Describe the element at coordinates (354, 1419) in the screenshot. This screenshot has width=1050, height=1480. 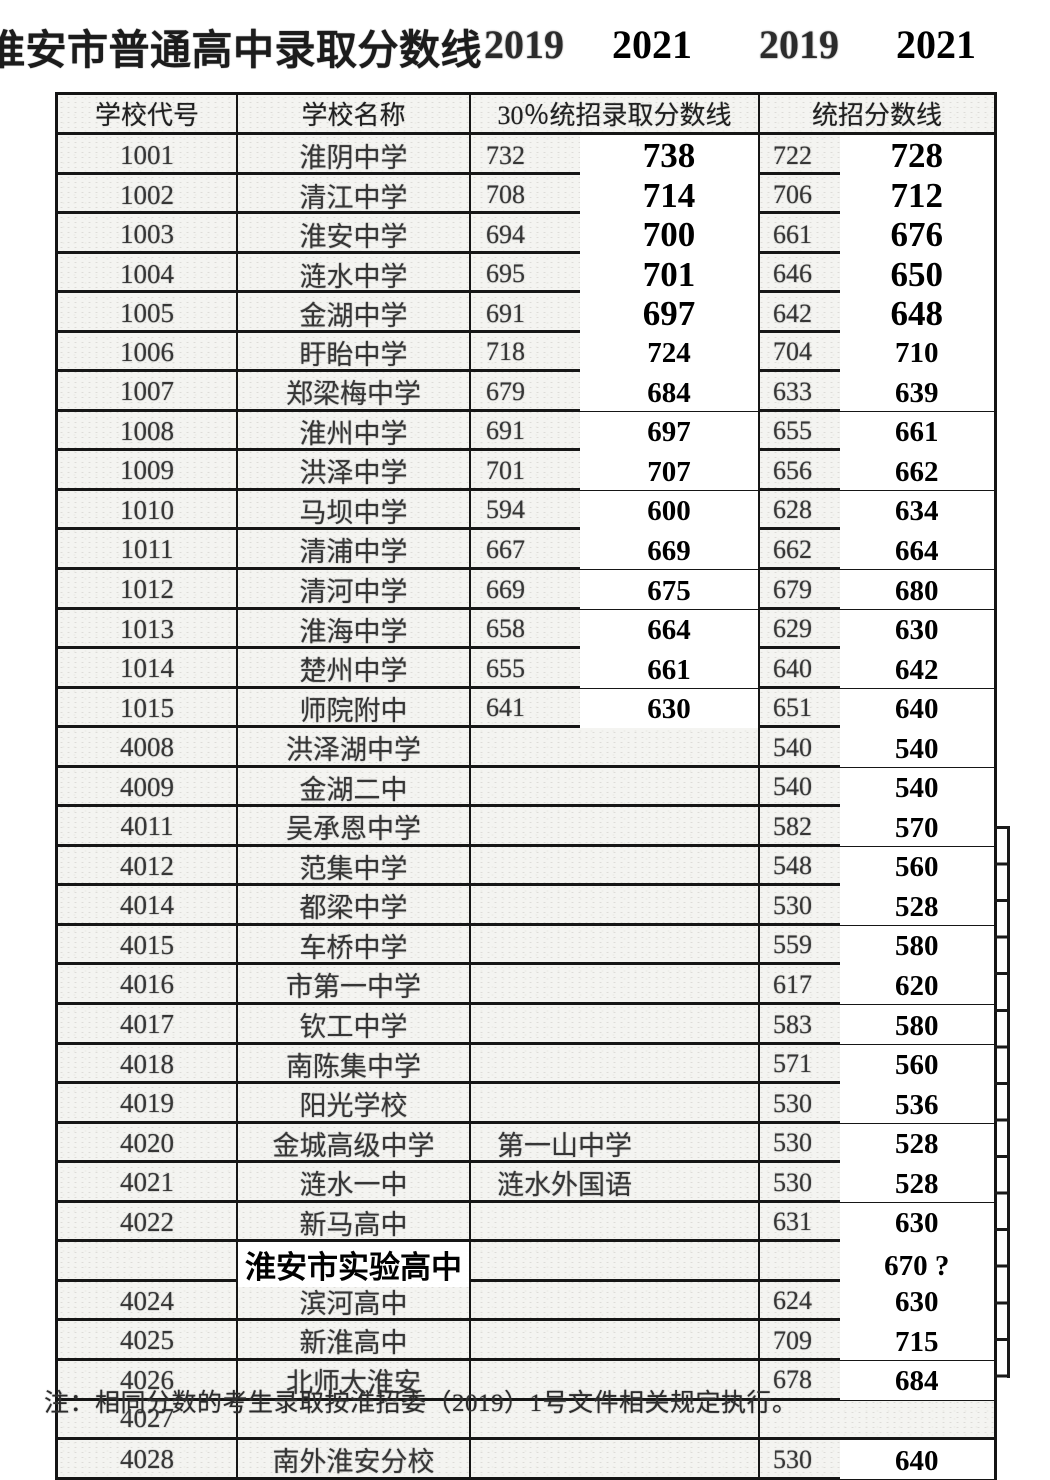
I see `school-name-cell` at that location.